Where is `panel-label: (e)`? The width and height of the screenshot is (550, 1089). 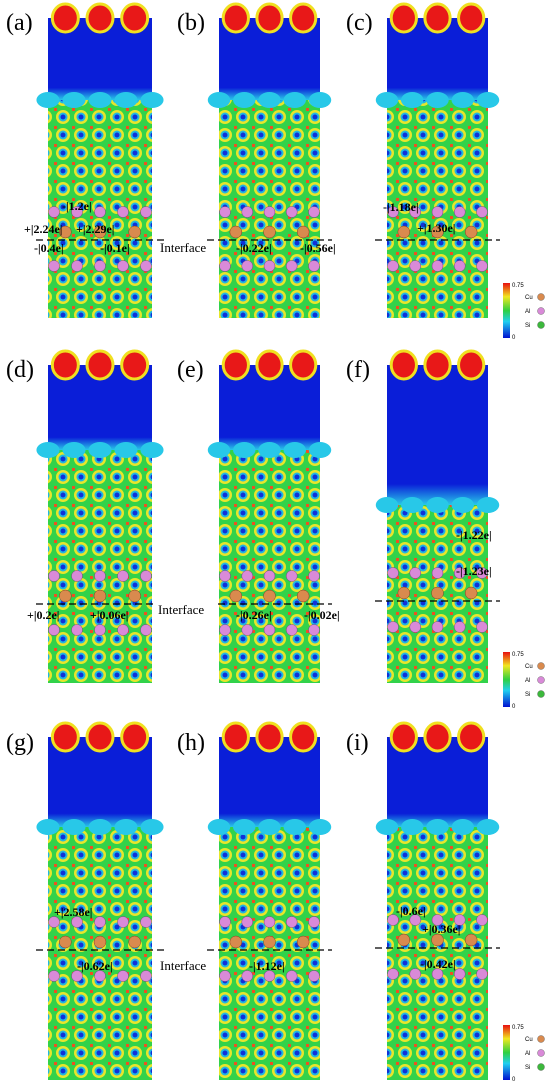
panel-label: (e) is located at coordinates (190, 370).